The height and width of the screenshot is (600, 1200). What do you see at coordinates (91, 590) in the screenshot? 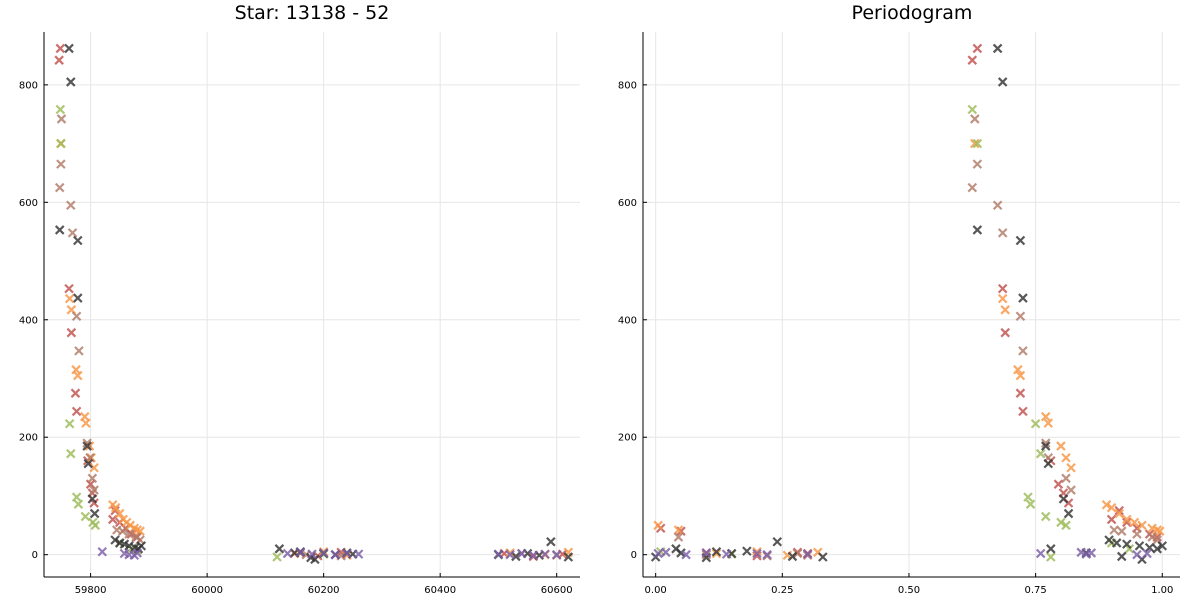
I see `x-tick-label: 59800` at bounding box center [91, 590].